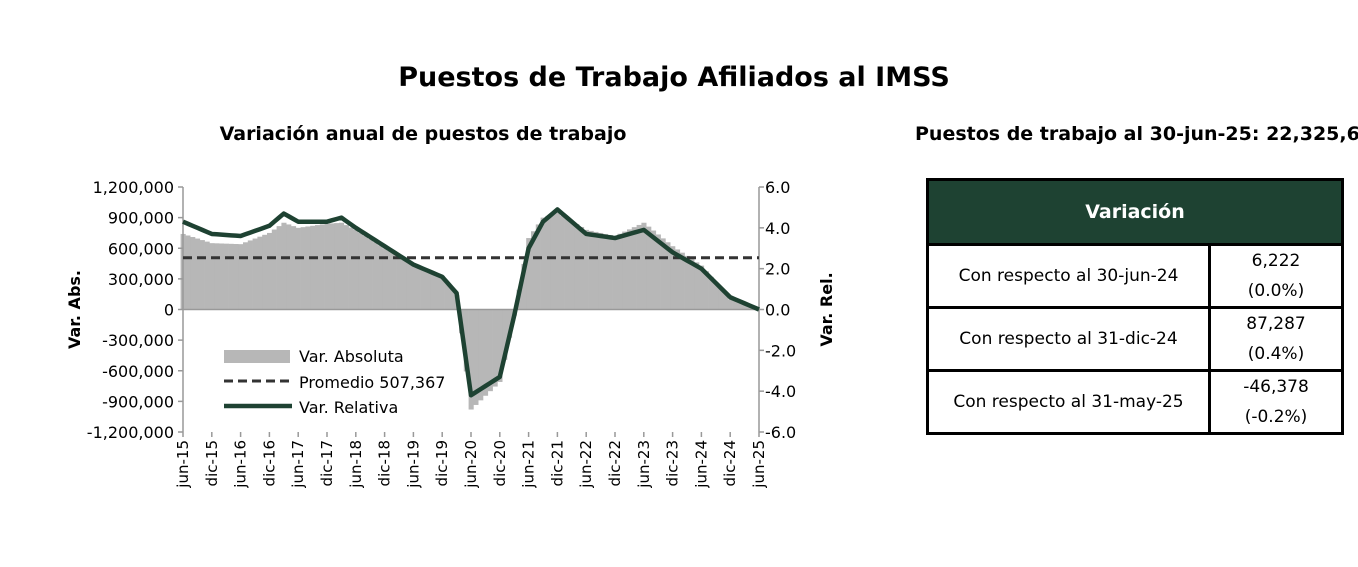 This screenshot has width=1358, height=567. What do you see at coordinates (327, 463) in the screenshot?
I see `x-tick-label: dic-17` at bounding box center [327, 463].